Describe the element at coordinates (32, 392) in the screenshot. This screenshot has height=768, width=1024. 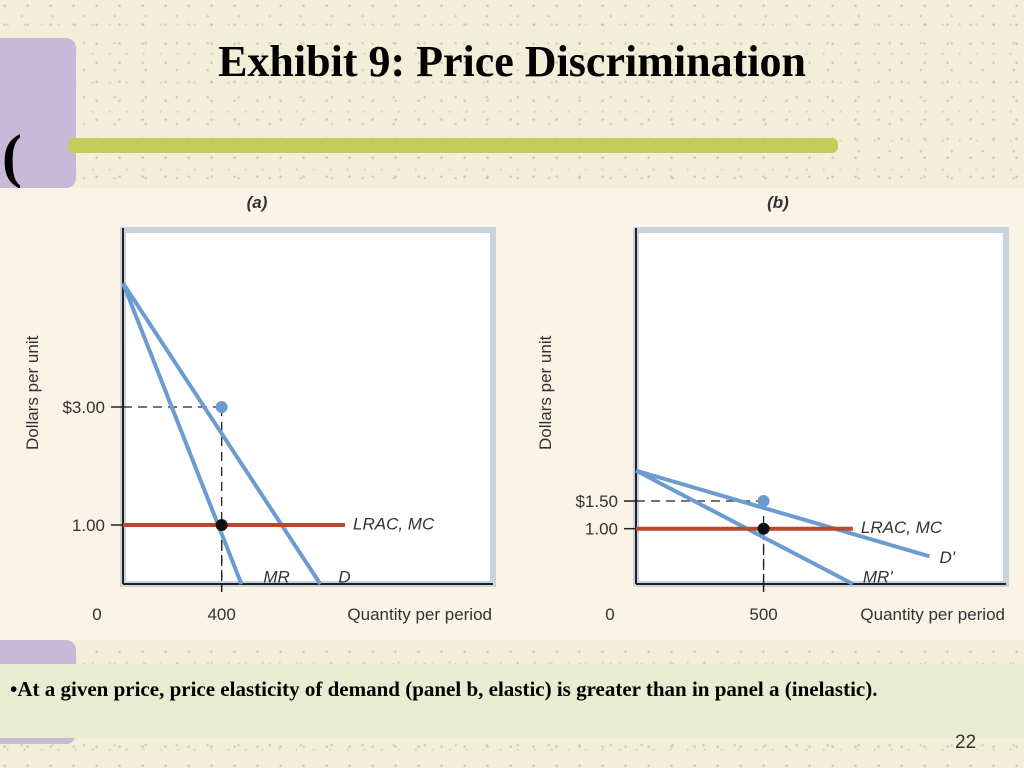
I see `panel-a-y-axis-label: Dollars per unit` at that location.